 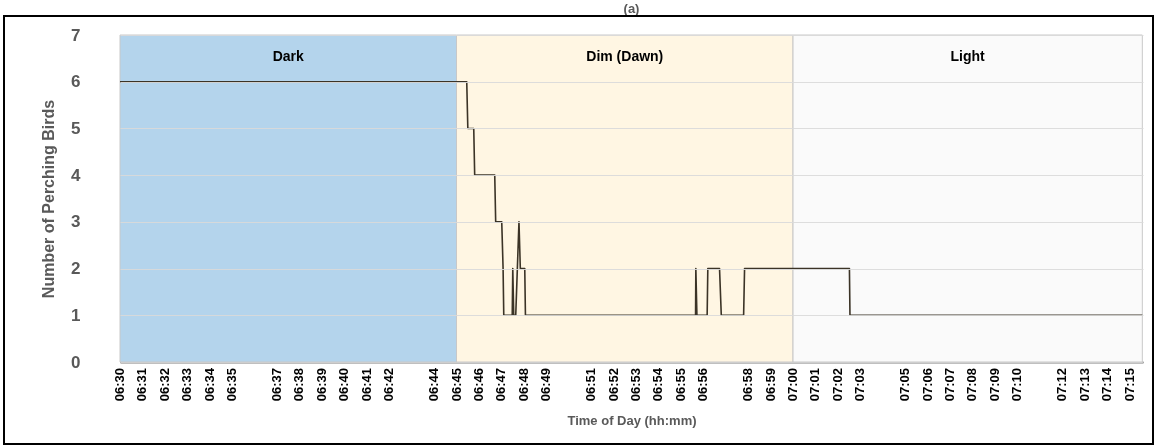 What do you see at coordinates (815, 385) in the screenshot?
I see `x-tick-label: 07:01` at bounding box center [815, 385].